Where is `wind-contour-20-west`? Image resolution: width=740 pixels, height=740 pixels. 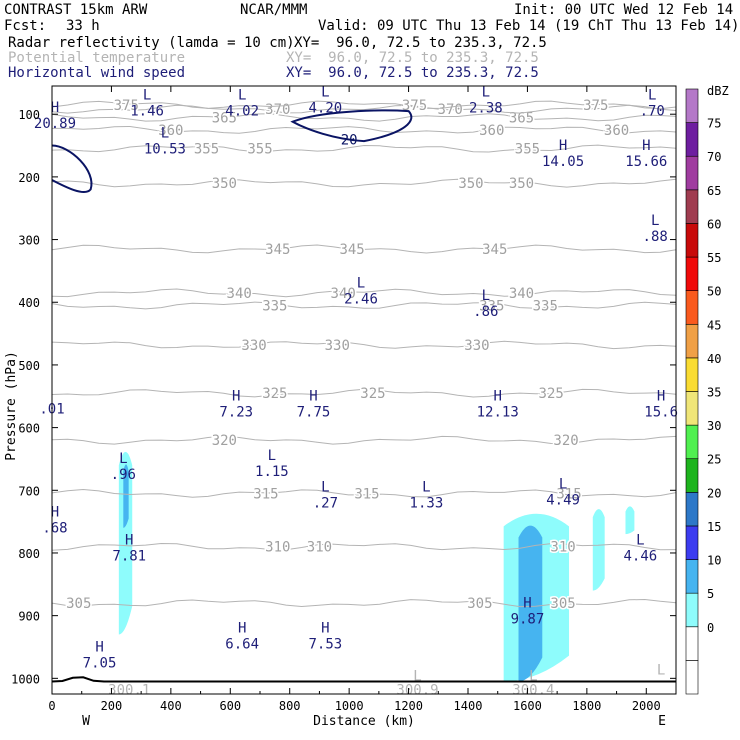
wind-contour-20-west is located at coordinates (72, 169).